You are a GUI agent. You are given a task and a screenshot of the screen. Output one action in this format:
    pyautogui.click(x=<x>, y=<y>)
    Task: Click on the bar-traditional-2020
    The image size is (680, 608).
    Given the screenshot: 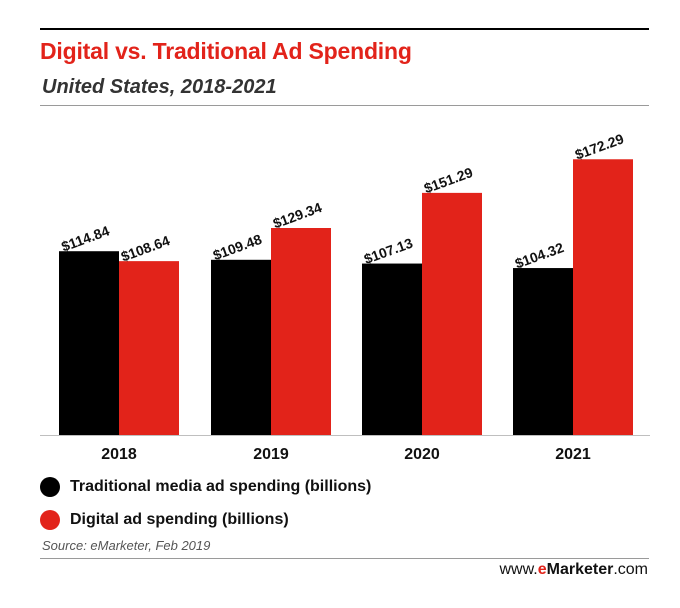 What is the action you would take?
    pyautogui.click(x=392, y=349)
    